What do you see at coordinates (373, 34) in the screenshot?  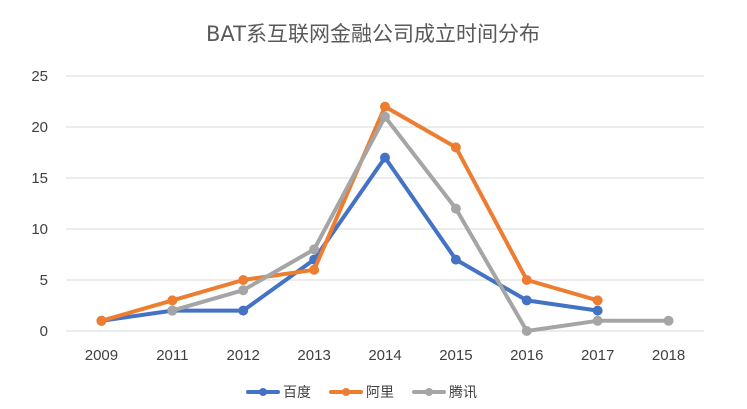 I see `chart-title: BAT系互联网金融公司成立时间分布` at bounding box center [373, 34].